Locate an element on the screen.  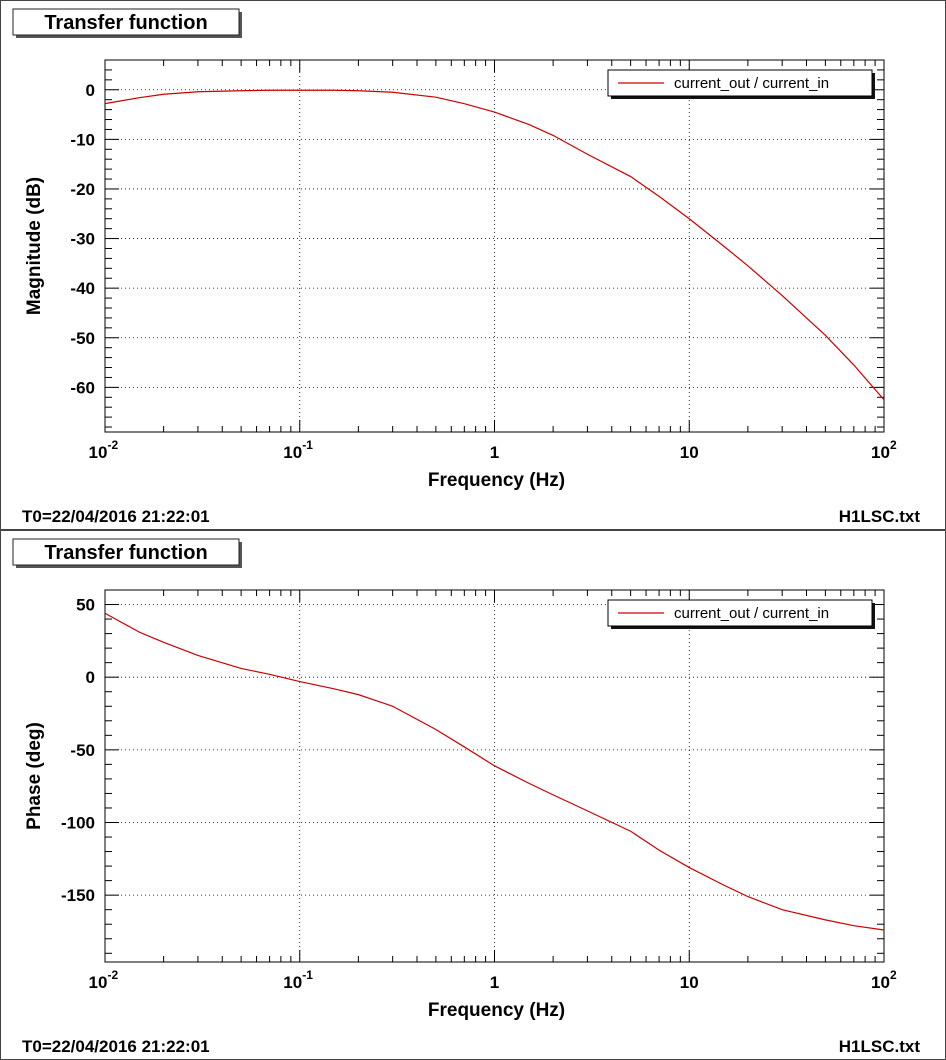
y-tick-label: -100 is located at coordinates (78, 823).